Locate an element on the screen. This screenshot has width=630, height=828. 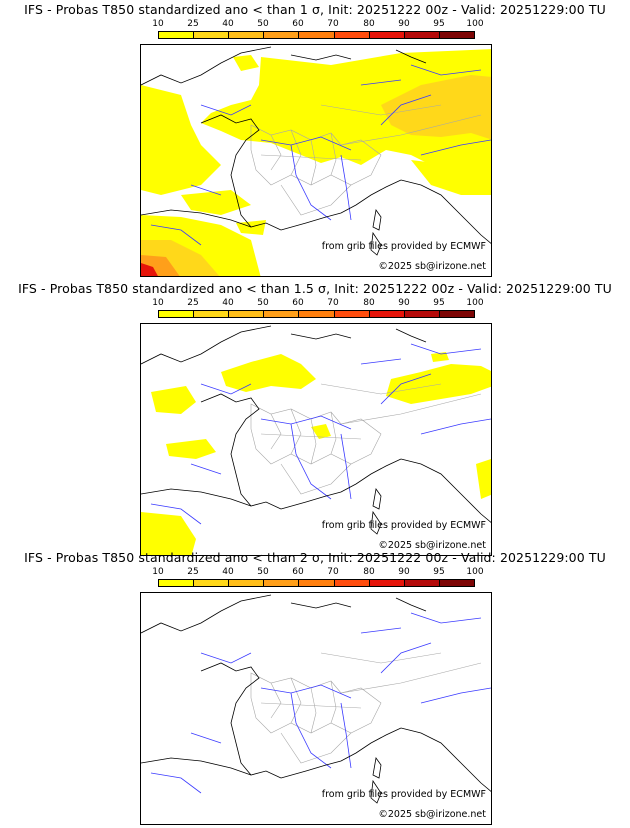
prob-area-alps is located at coordinates (451, 177).